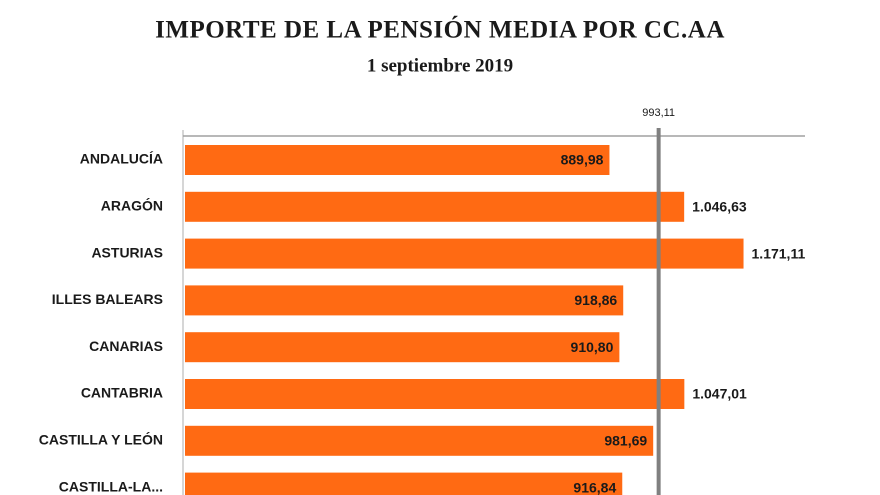 The height and width of the screenshot is (495, 880). Describe the element at coordinates (592, 347) in the screenshot. I see `value-label: 910,80` at that location.